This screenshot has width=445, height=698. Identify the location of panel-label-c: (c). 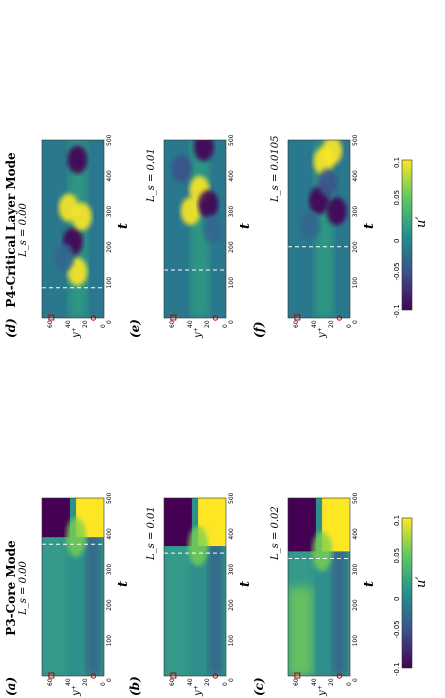
(259, 686).